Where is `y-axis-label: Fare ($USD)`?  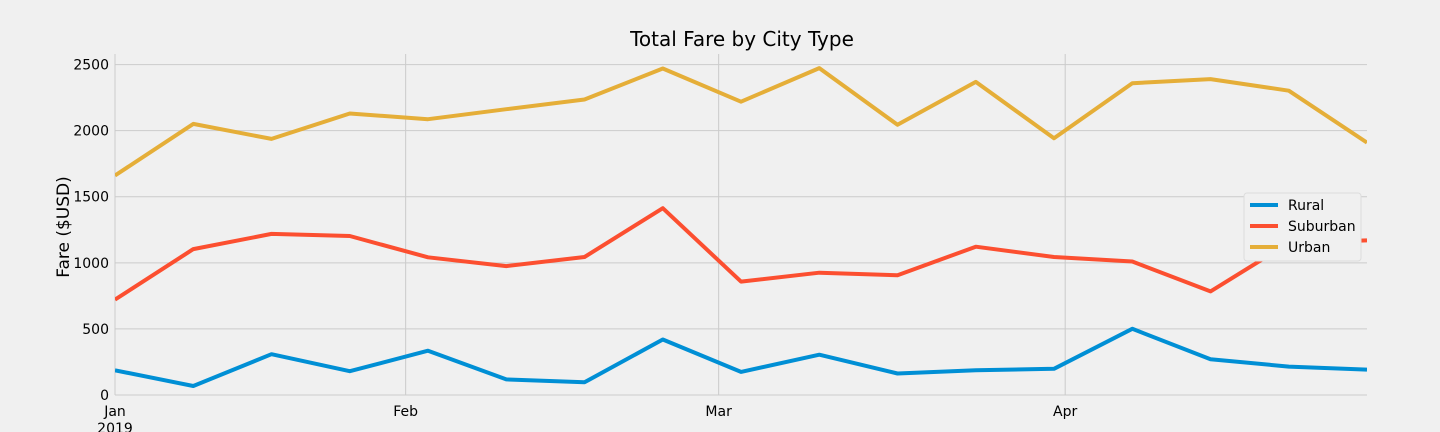
y-axis-label: Fare ($USD) is located at coordinates (64, 227).